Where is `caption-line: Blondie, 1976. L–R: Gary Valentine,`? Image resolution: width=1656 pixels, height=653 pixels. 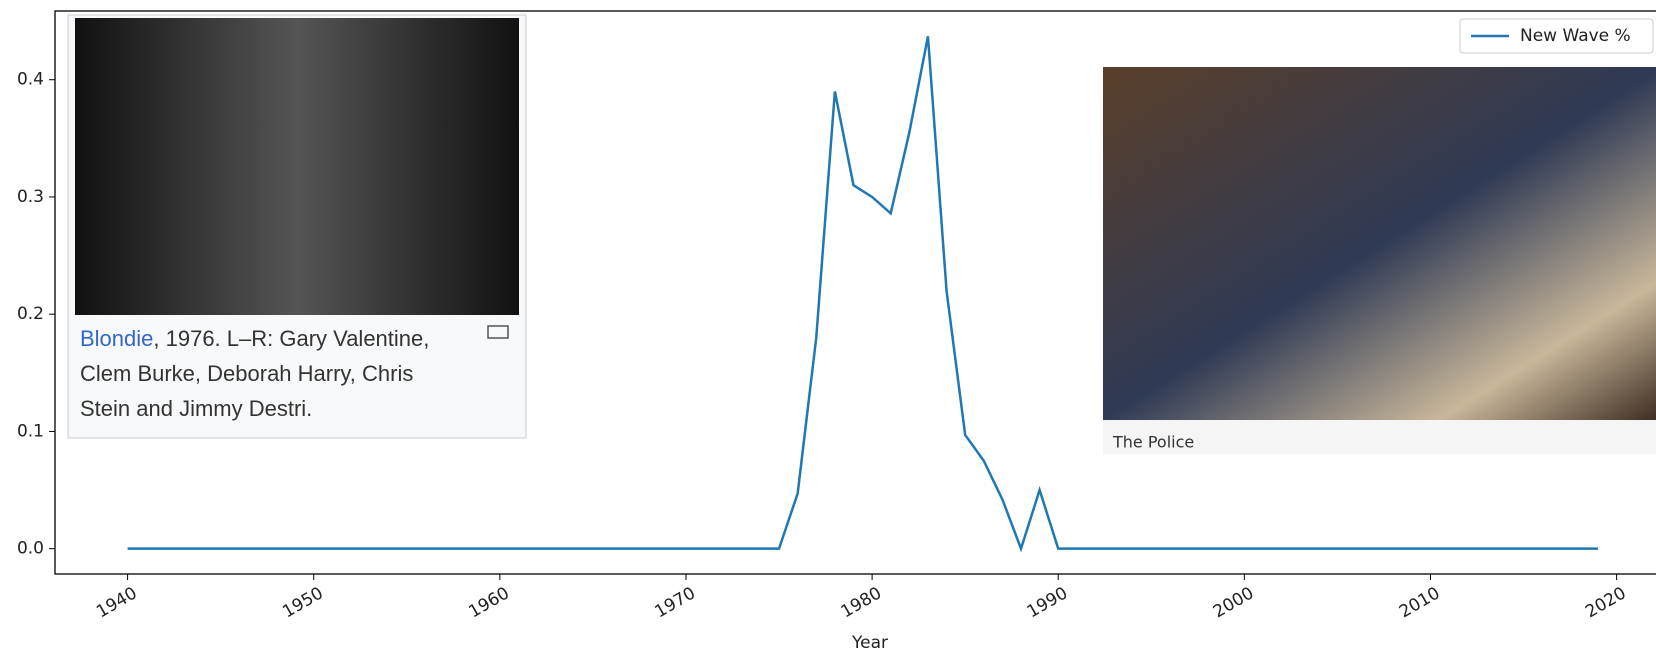 caption-line: Blondie, 1976. L–R: Gary Valentine, is located at coordinates (254, 338).